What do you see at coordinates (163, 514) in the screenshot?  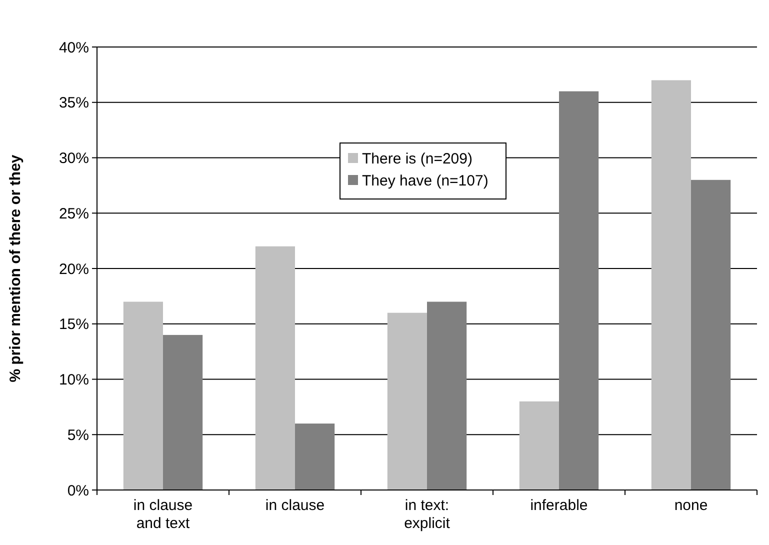 I see `x-tick-label: in clause and text` at bounding box center [163, 514].